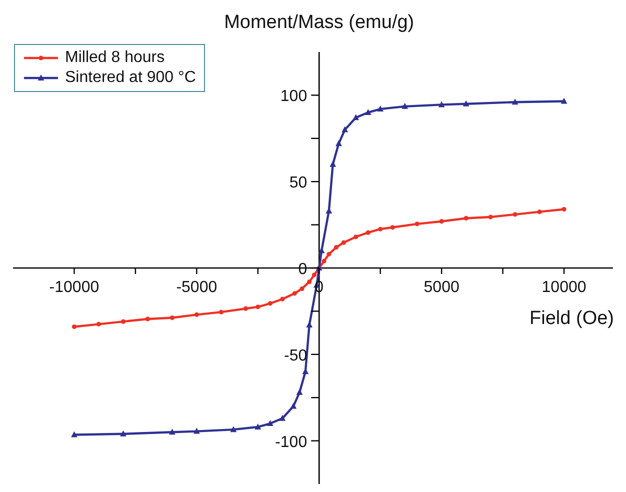 Image resolution: width=626 pixels, height=492 pixels. What do you see at coordinates (115, 57) in the screenshot?
I see `legend-label: Milled 8 hours` at bounding box center [115, 57].